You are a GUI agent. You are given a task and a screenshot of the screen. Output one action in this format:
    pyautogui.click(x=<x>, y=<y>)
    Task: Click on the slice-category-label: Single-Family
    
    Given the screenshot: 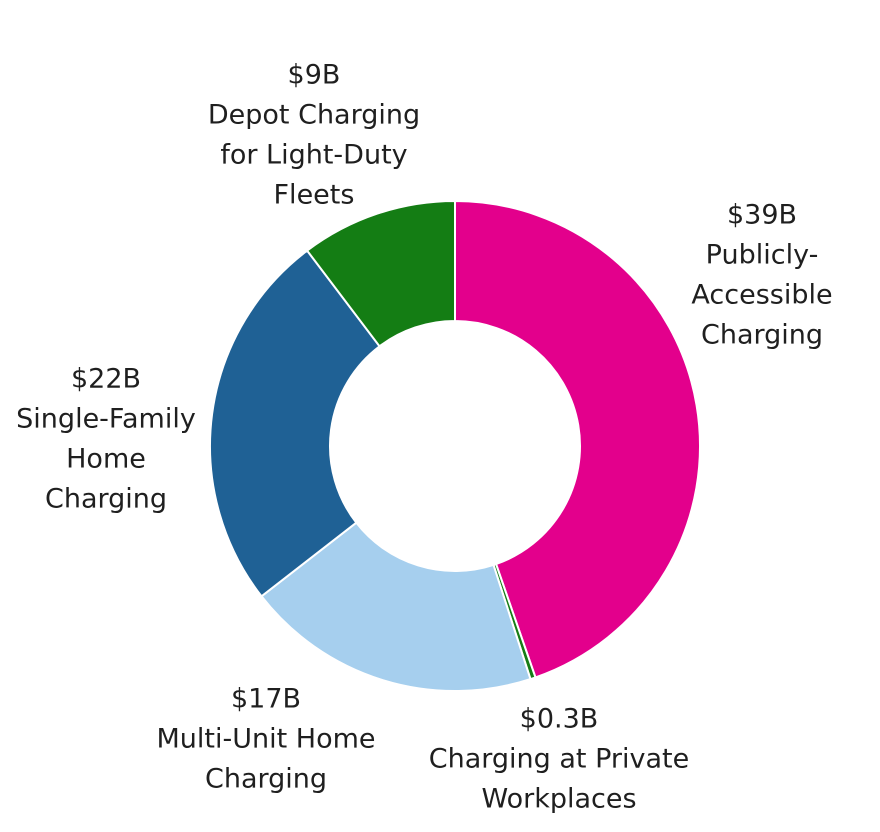 What is the action you would take?
    pyautogui.click(x=106, y=419)
    